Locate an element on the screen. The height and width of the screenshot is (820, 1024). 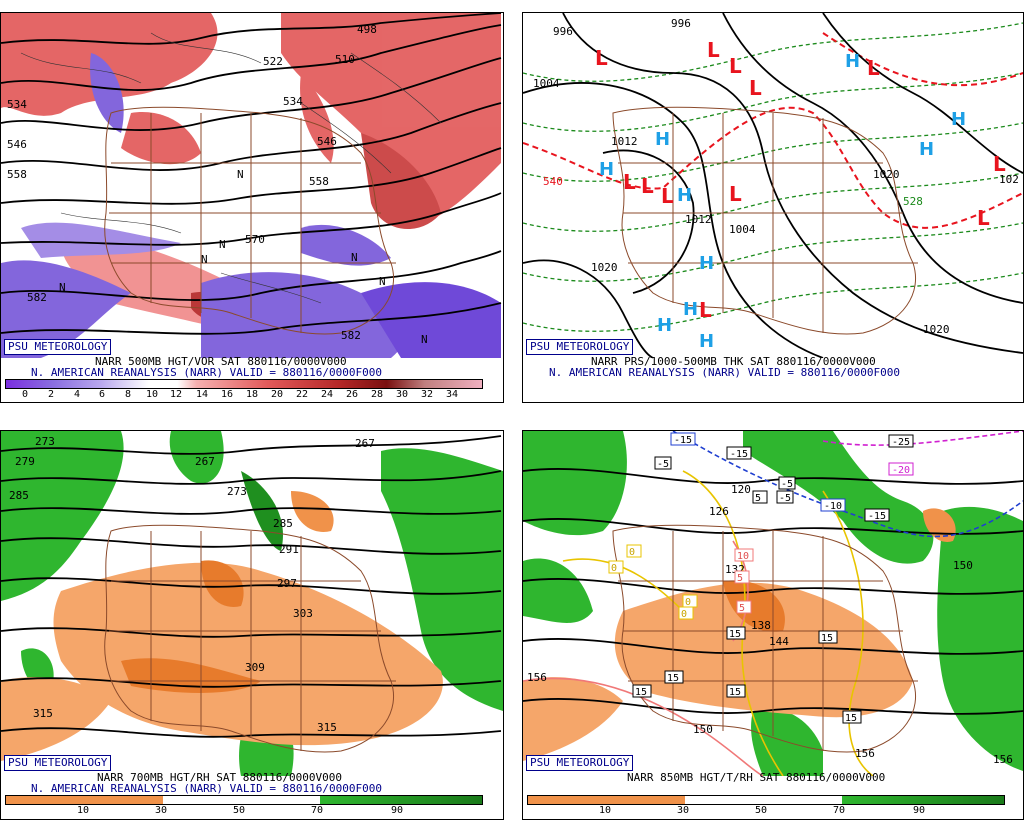
tick-label: 32 is located at coordinates (427, 394).